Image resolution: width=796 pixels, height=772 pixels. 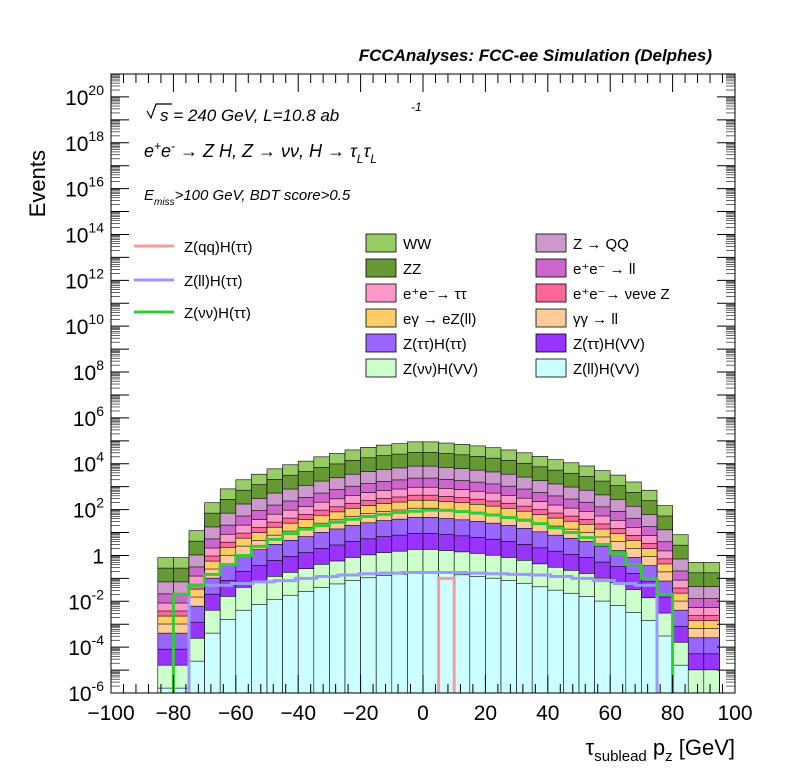 What do you see at coordinates (435, 294) in the screenshot?
I see `legend-label-e-e-: e⁺e⁻→ ττ` at bounding box center [435, 294].